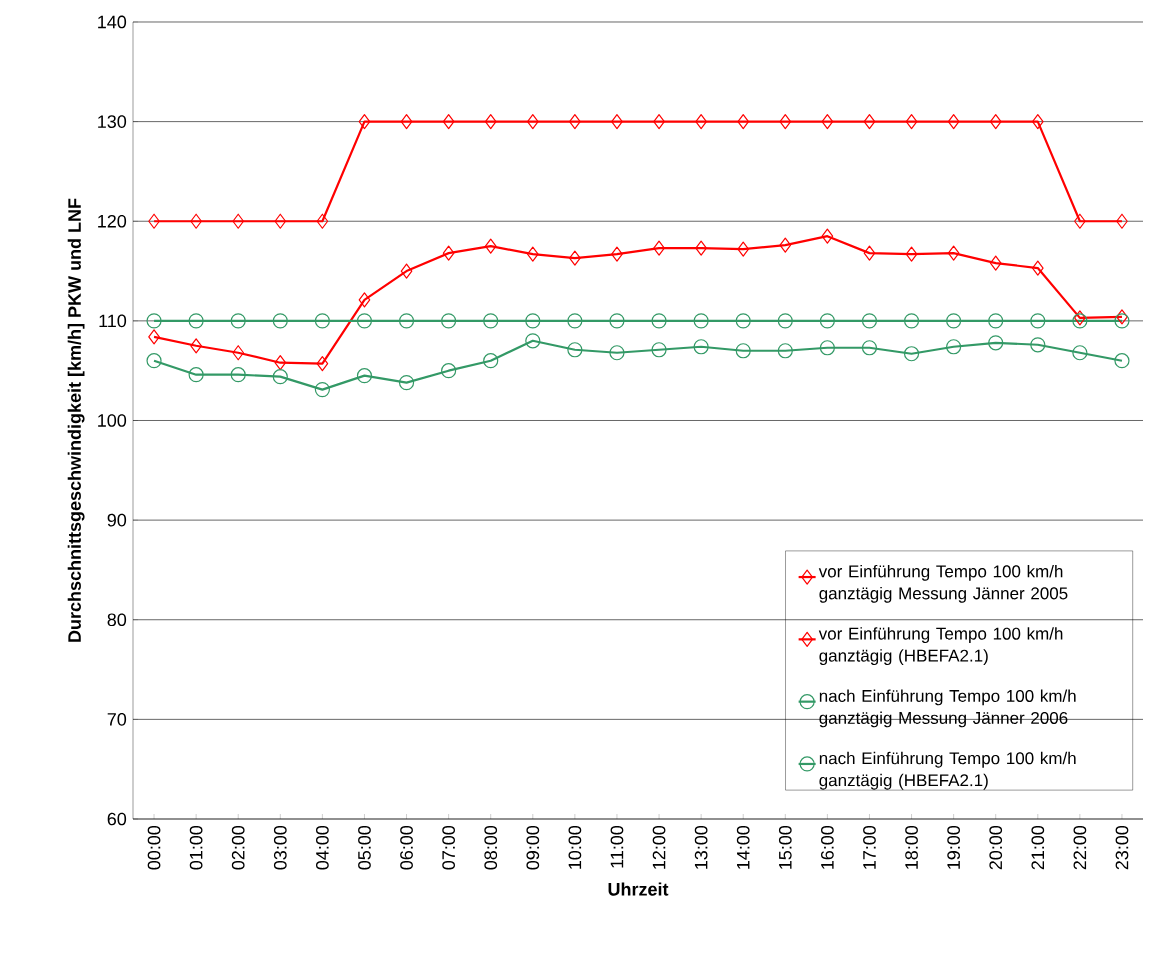 The height and width of the screenshot is (959, 1157). What do you see at coordinates (953, 847) in the screenshot?
I see `x-tick-label: 19:00` at bounding box center [953, 847].